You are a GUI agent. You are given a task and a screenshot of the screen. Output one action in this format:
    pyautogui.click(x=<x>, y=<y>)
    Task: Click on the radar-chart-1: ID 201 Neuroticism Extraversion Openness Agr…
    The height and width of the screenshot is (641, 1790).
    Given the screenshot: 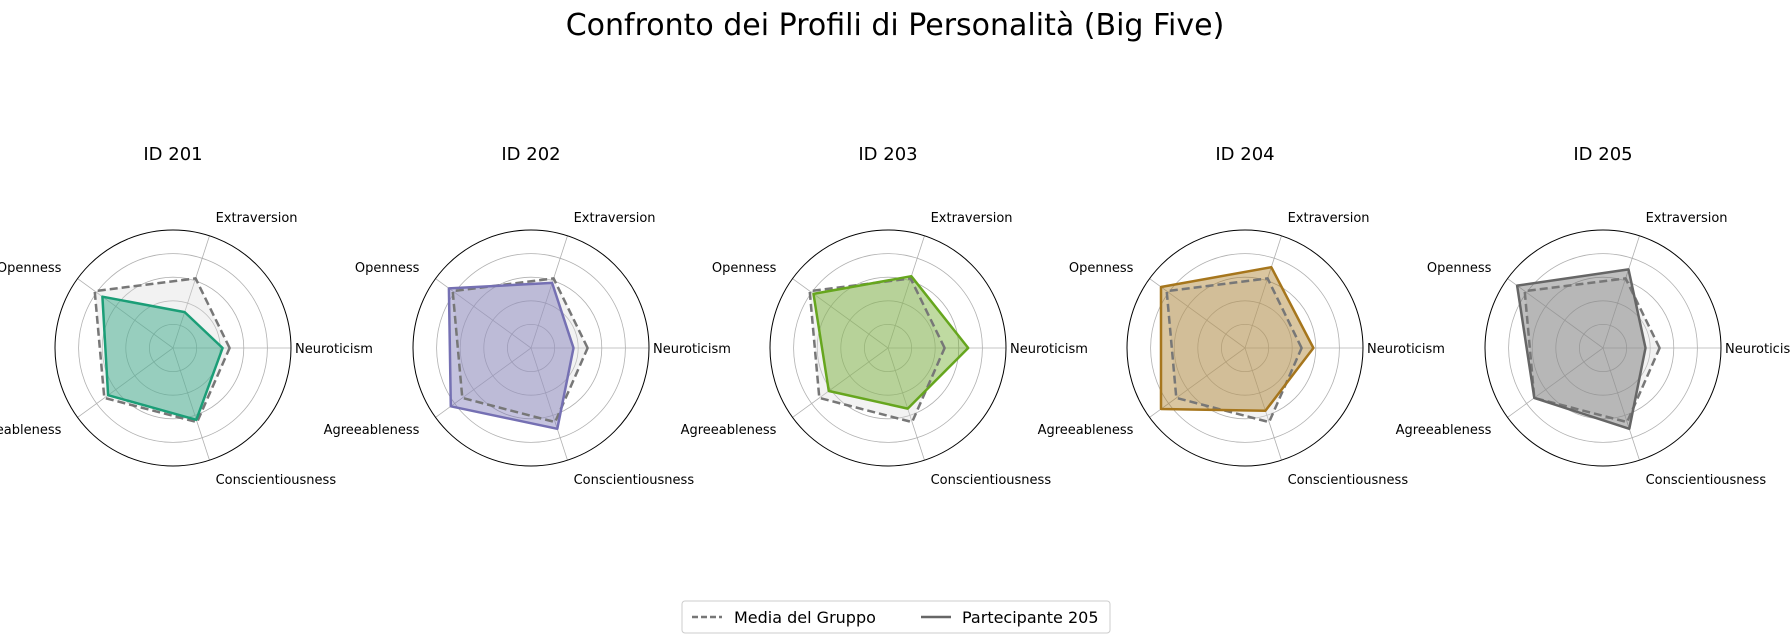 What is the action you would take?
    pyautogui.click(x=186, y=316)
    